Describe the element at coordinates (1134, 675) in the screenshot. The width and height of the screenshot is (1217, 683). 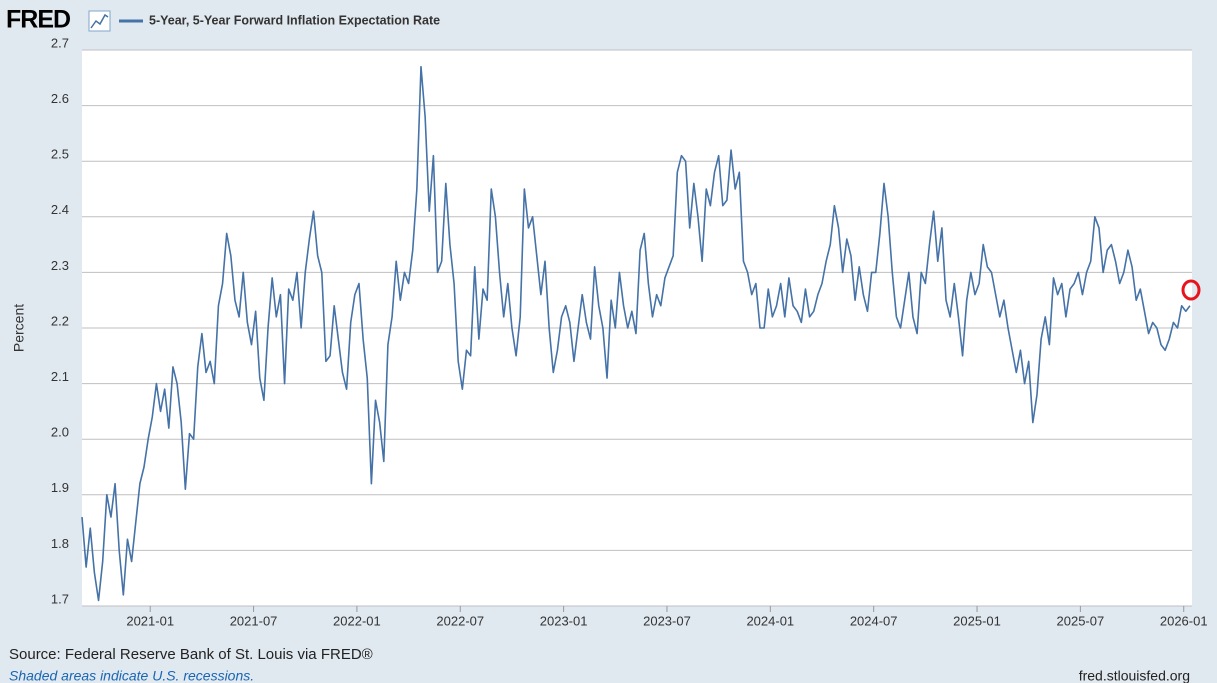
I see `site-url: fred.stlouisfed.org` at that location.